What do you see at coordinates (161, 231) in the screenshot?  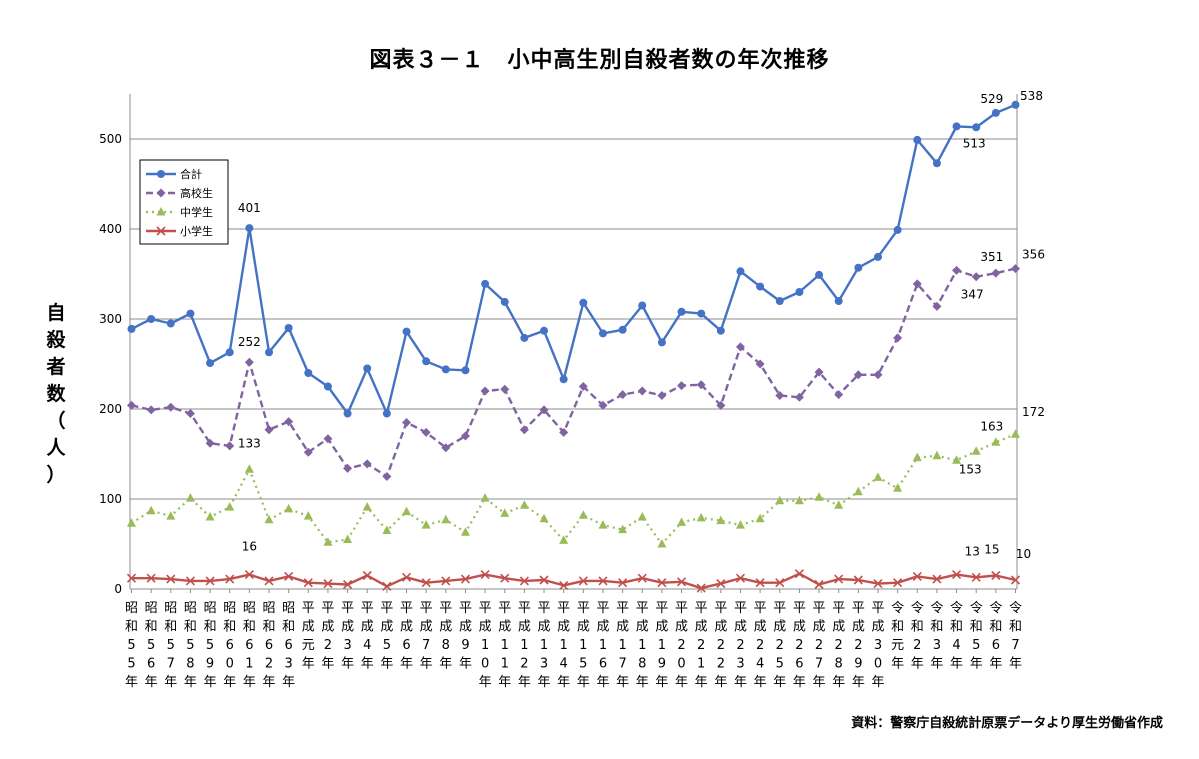 I see `legend-marker` at bounding box center [161, 231].